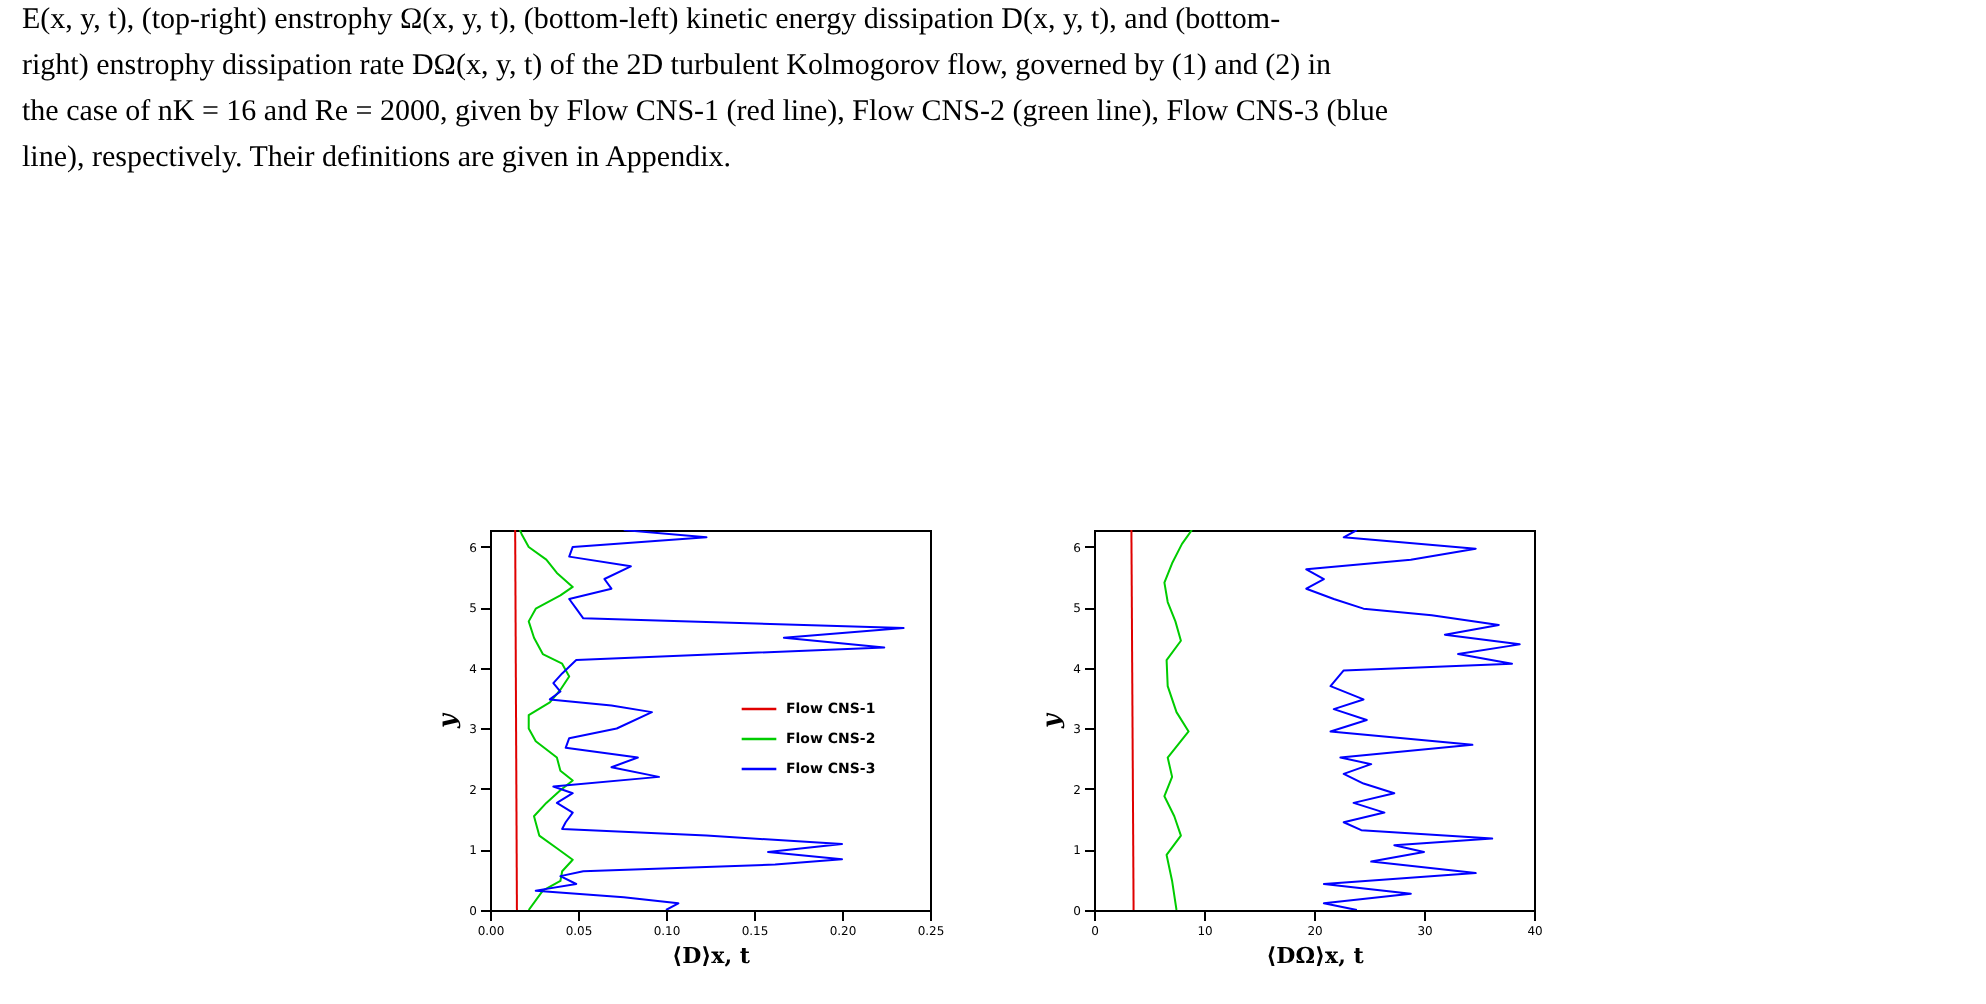 Image resolution: width=1986 pixels, height=1004 pixels. What do you see at coordinates (1316, 956) in the screenshot?
I see `x-axis-title: ⟨DΩ⟩x, t` at bounding box center [1316, 956].